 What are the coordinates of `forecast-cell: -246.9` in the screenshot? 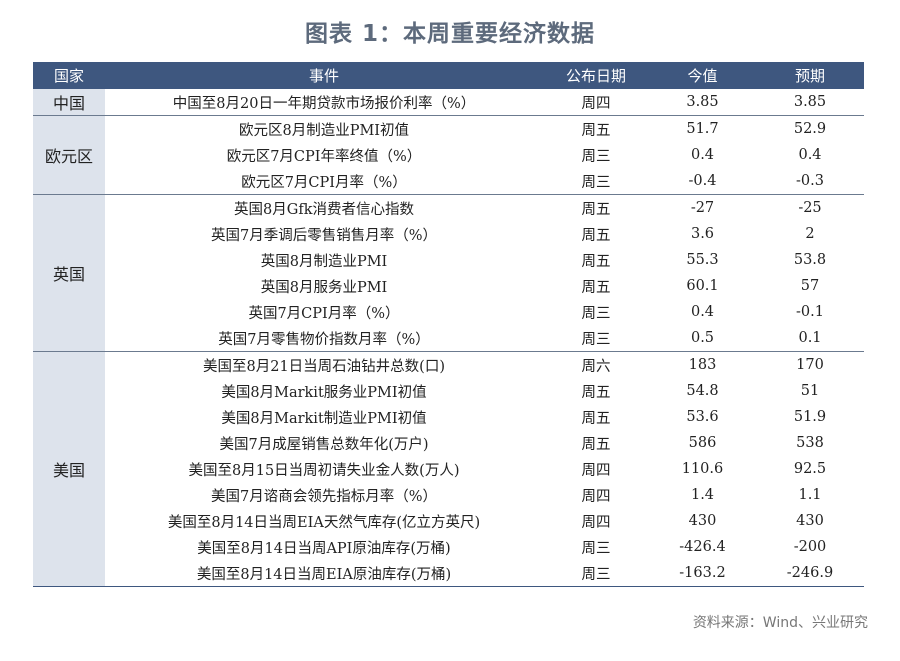 It's located at (810, 573).